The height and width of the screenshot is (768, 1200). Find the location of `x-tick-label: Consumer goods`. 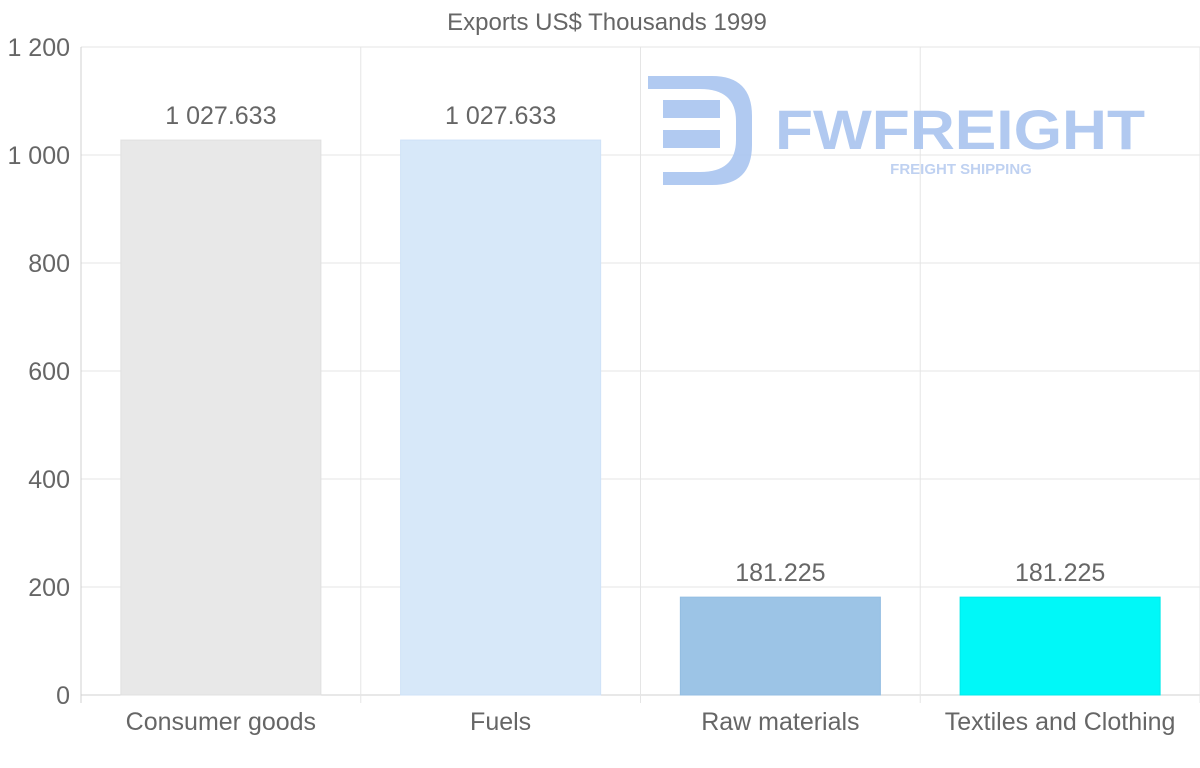

x-tick-label: Consumer goods is located at coordinates (221, 722).